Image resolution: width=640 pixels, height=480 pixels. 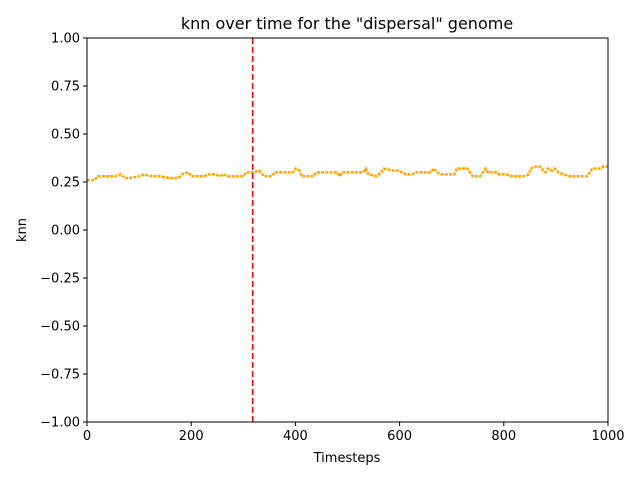 I want to click on x-tick-label: 600, so click(x=399, y=436).